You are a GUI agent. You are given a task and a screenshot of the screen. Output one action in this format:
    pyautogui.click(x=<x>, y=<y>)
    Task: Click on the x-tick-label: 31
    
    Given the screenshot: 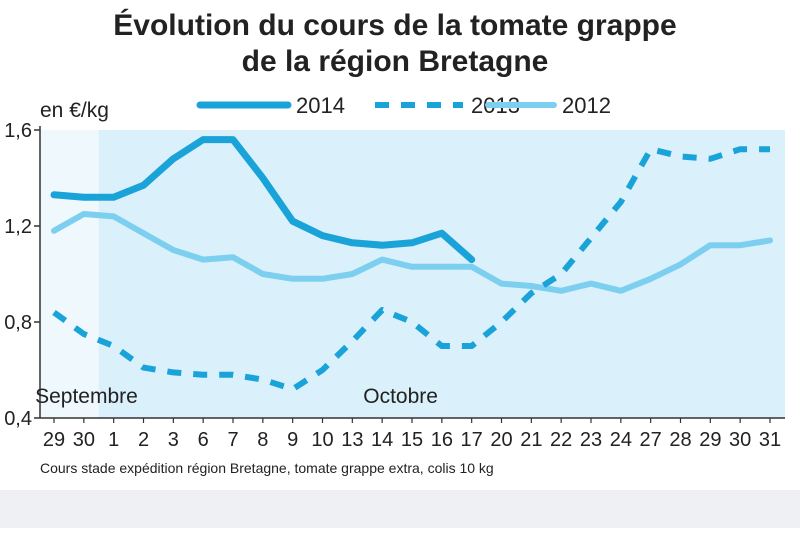 What is the action you would take?
    pyautogui.click(x=770, y=440)
    